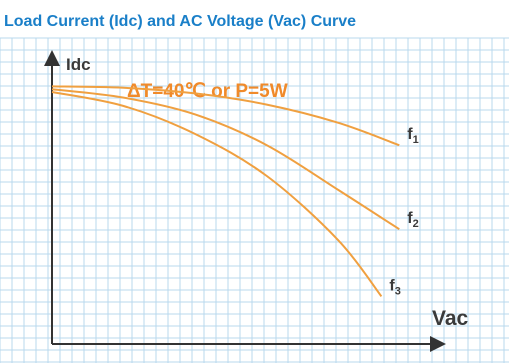  Describe the element at coordinates (78, 64) in the screenshot. I see `y-axis-label: Idc` at that location.